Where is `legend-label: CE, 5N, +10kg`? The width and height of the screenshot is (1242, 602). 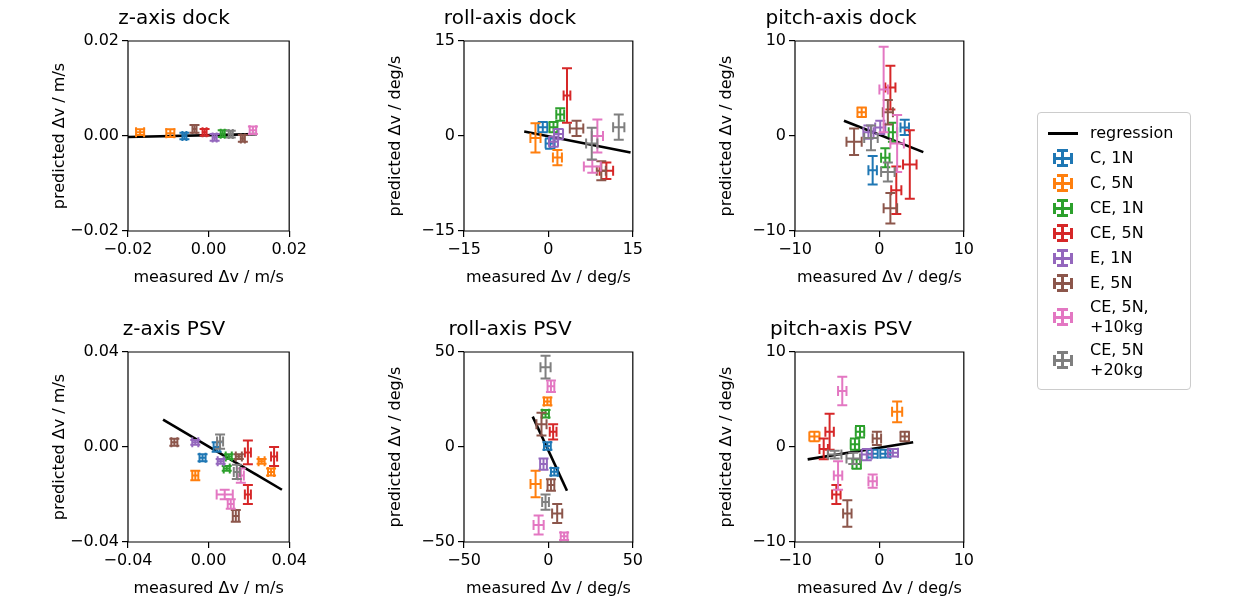 legend-label: CE, 5N, +10kg is located at coordinates (1120, 317).